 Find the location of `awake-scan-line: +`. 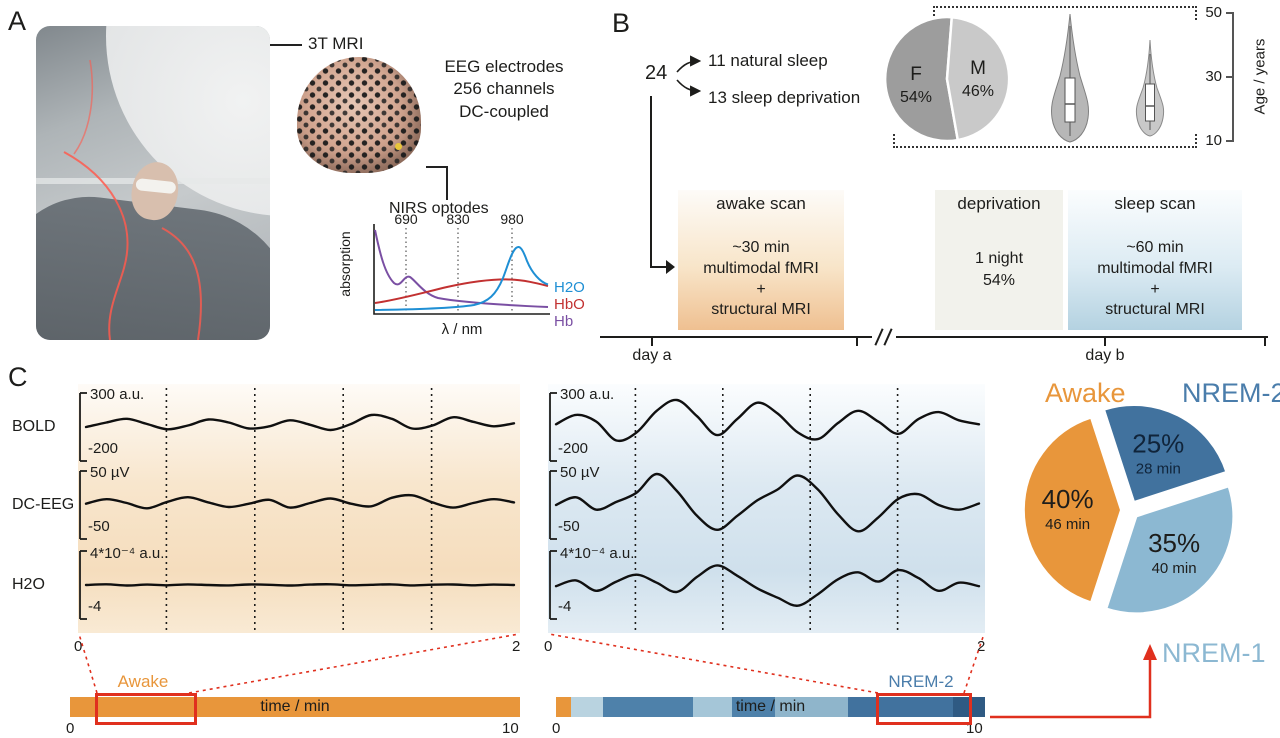

awake-scan-line: + is located at coordinates (761, 289).